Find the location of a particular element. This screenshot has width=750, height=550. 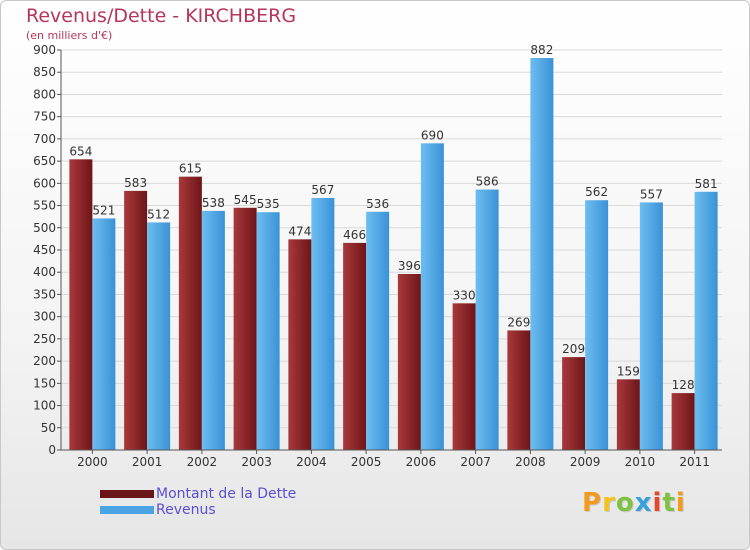

legend-label-dette: Montant de la Dette is located at coordinates (226, 494).